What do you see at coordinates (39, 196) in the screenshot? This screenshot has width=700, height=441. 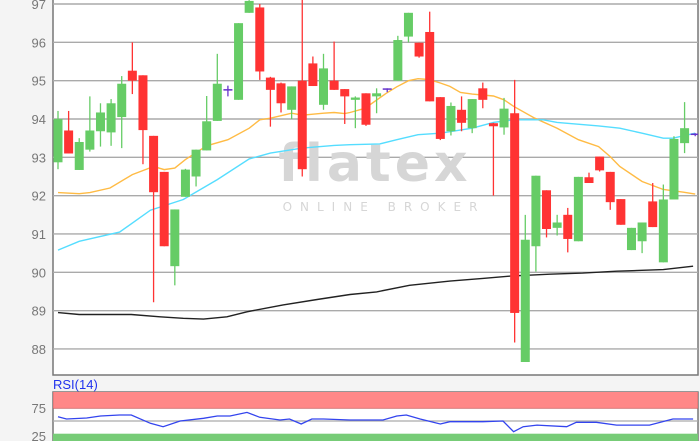 I see `y-tick-label: 92` at bounding box center [39, 196].